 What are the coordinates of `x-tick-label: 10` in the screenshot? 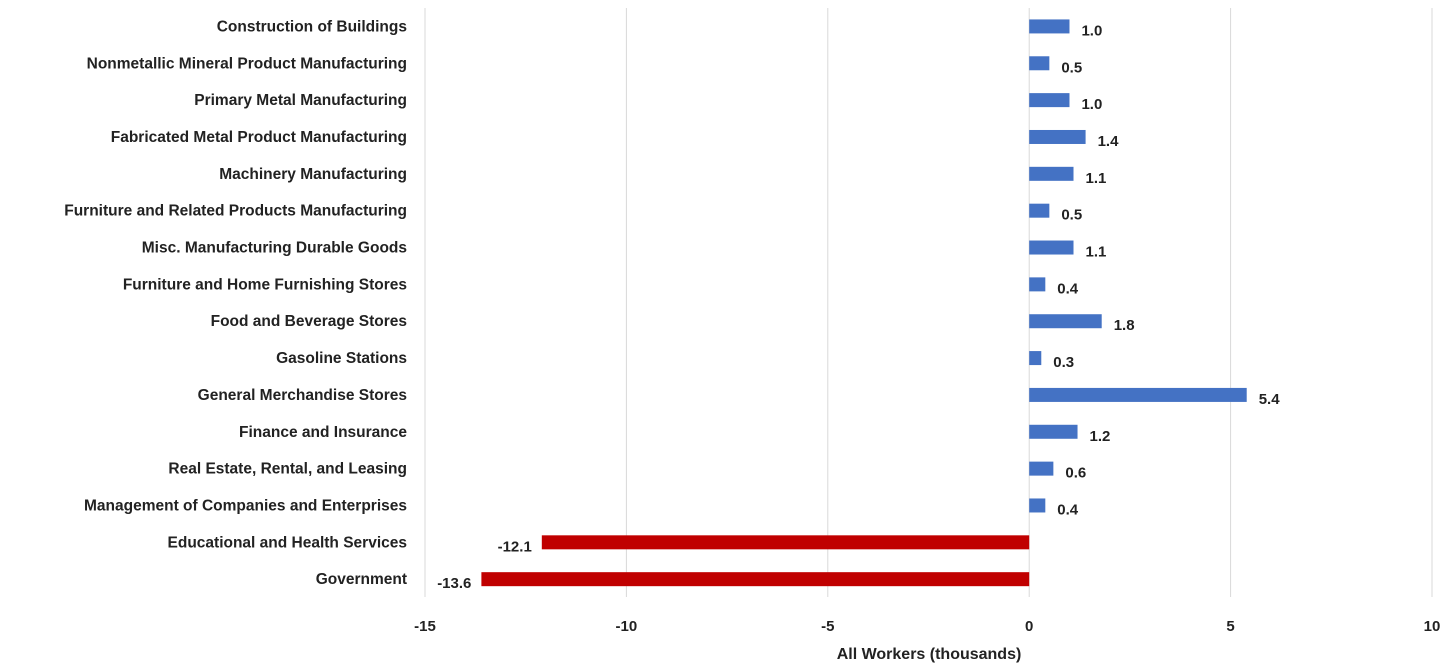 It's located at (1432, 626).